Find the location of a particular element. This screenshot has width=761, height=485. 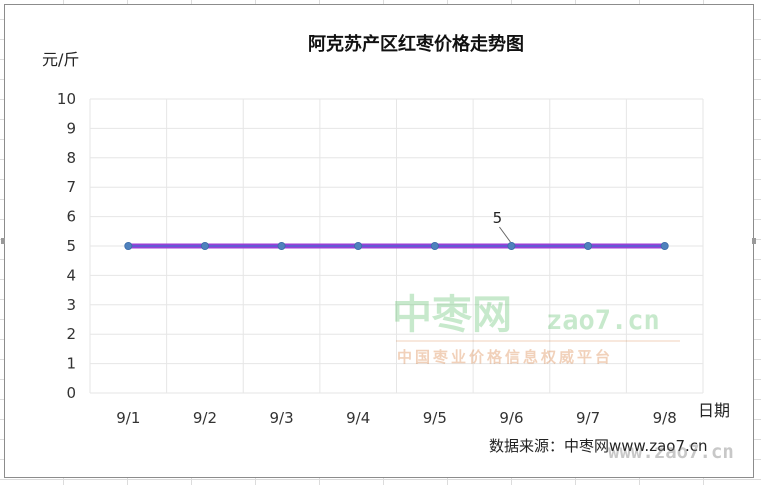

x-tick-label: 9/7 is located at coordinates (588, 418).